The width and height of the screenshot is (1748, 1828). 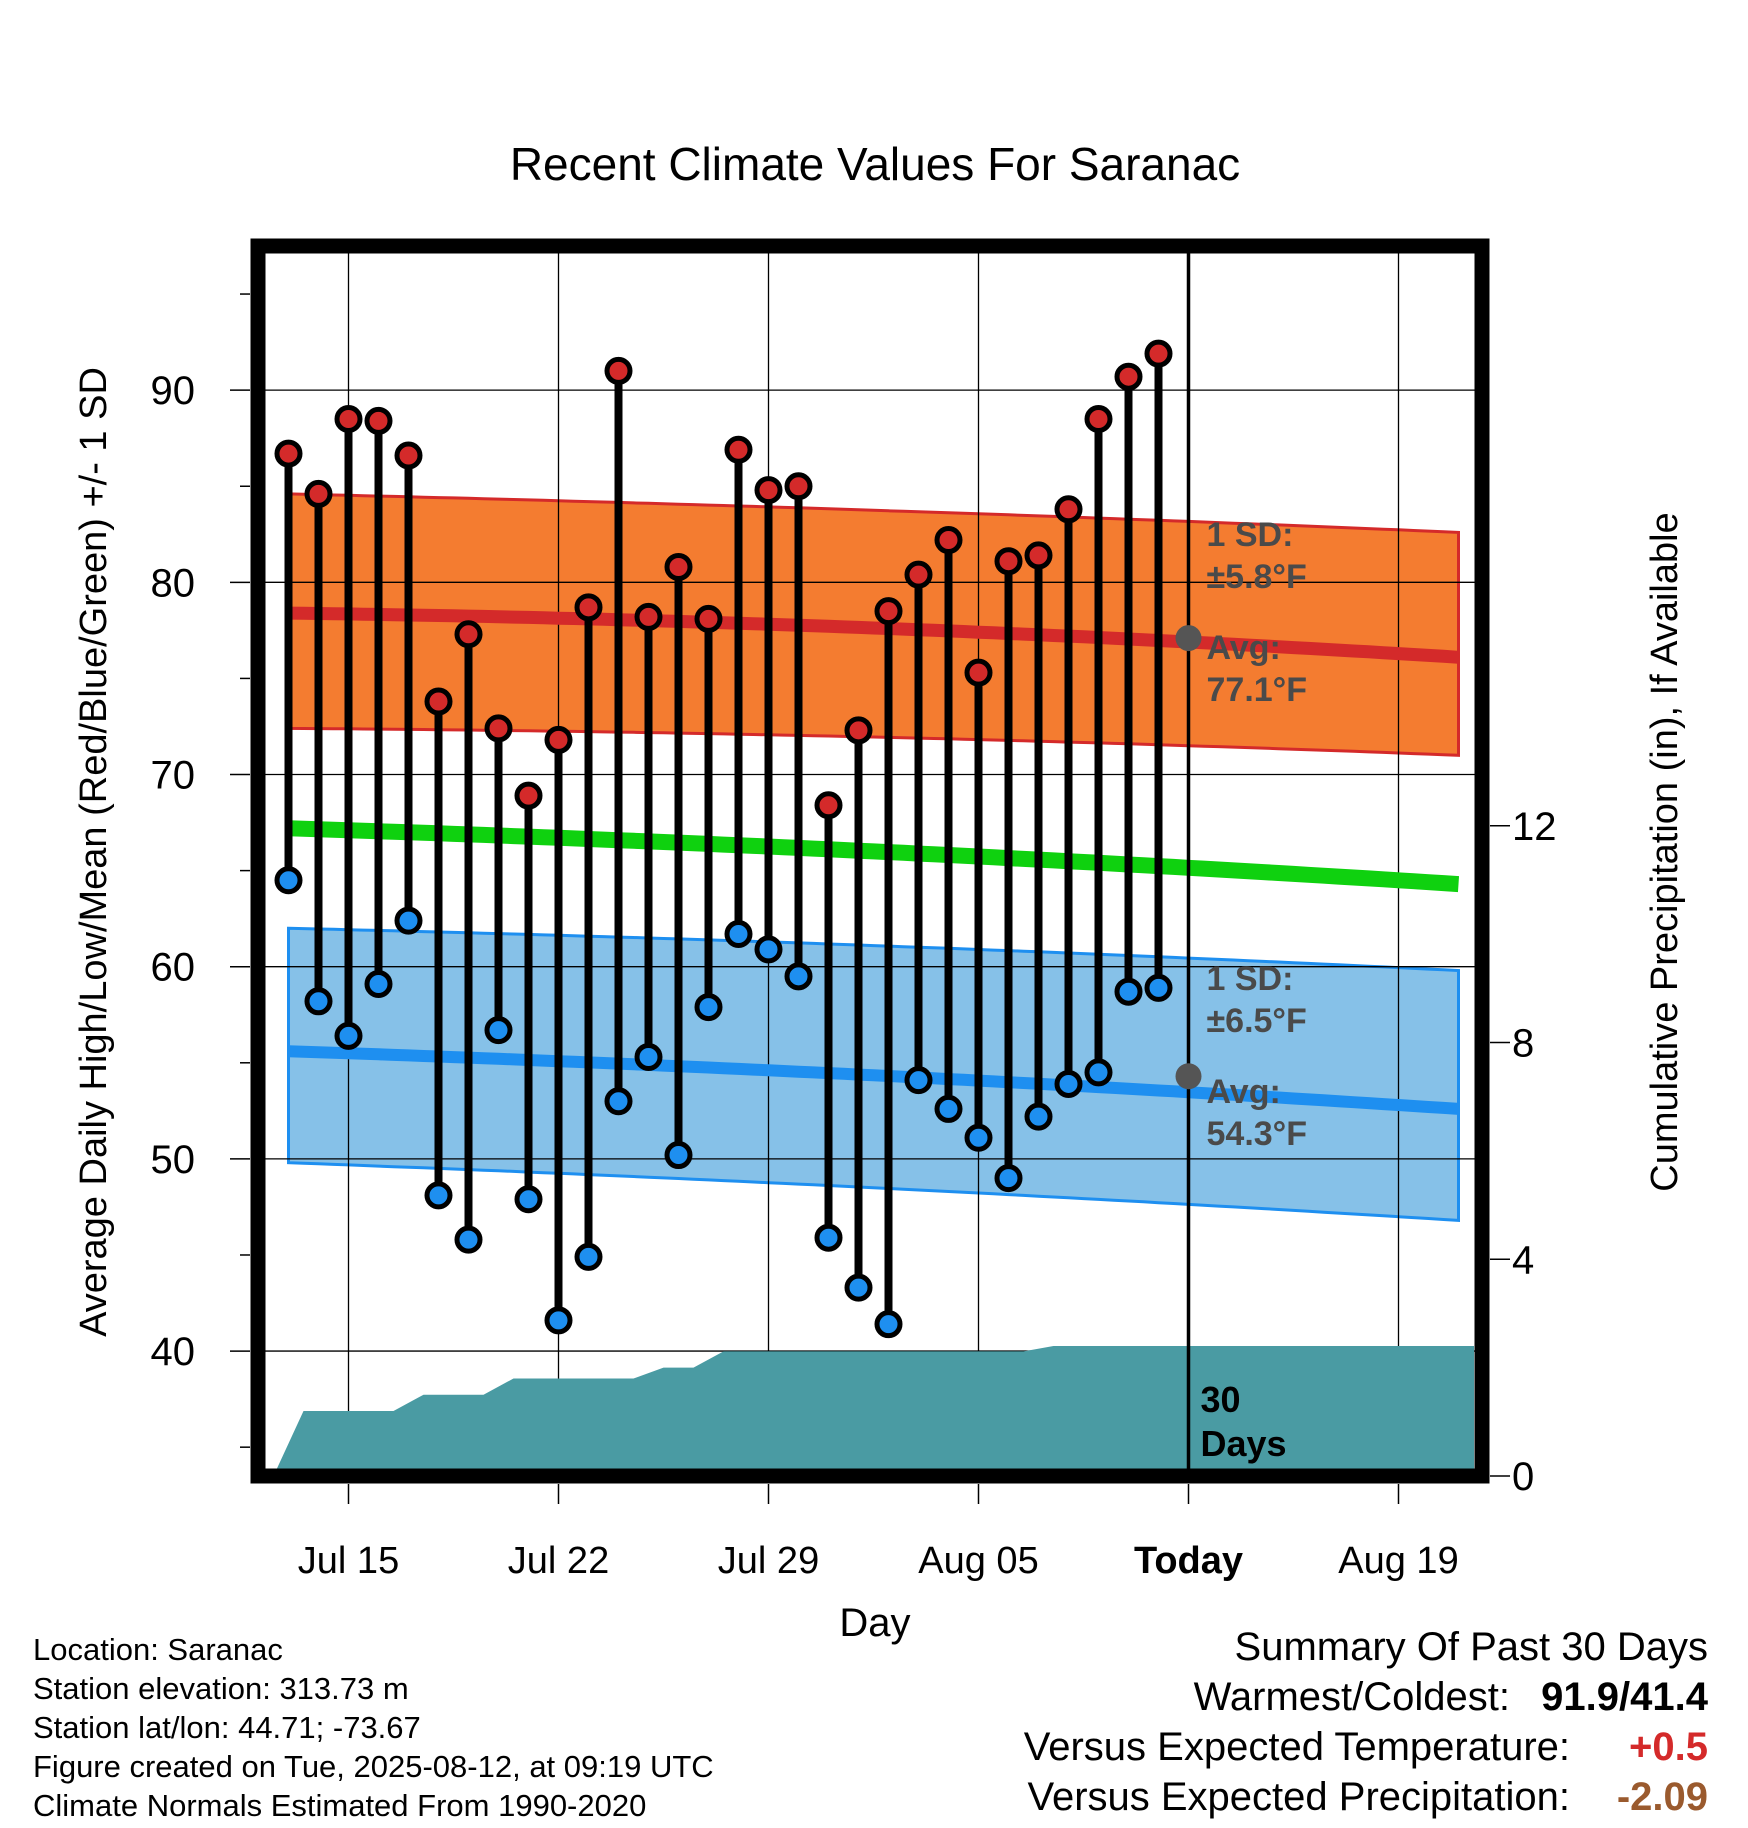 I want to click on normals-text: Climate Normals Estimated From 1990-2020, so click(x=340, y=1805).